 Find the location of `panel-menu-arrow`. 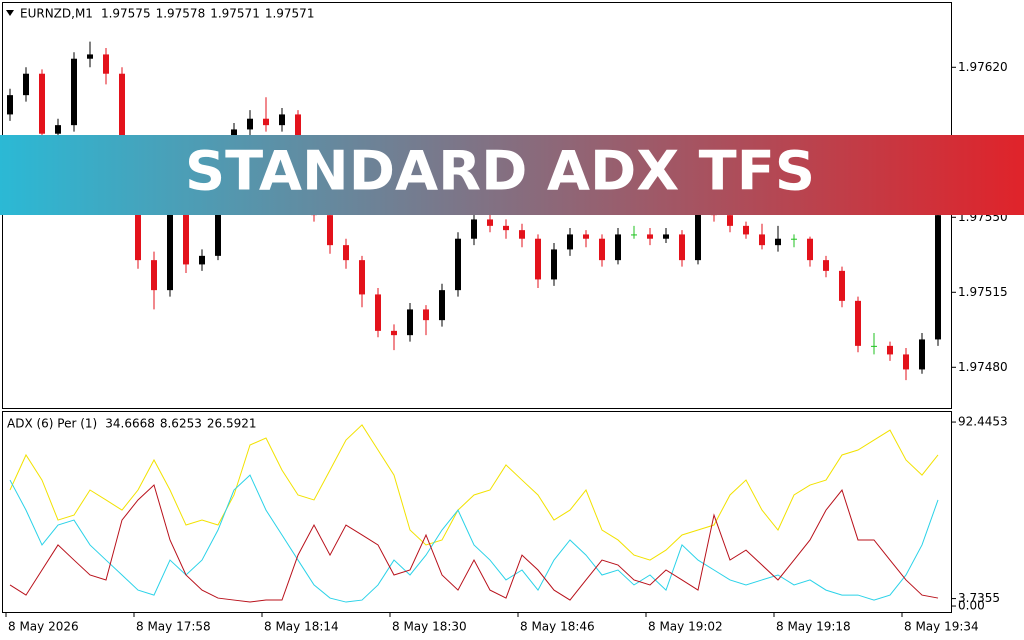

panel-menu-arrow is located at coordinates (10, 13).